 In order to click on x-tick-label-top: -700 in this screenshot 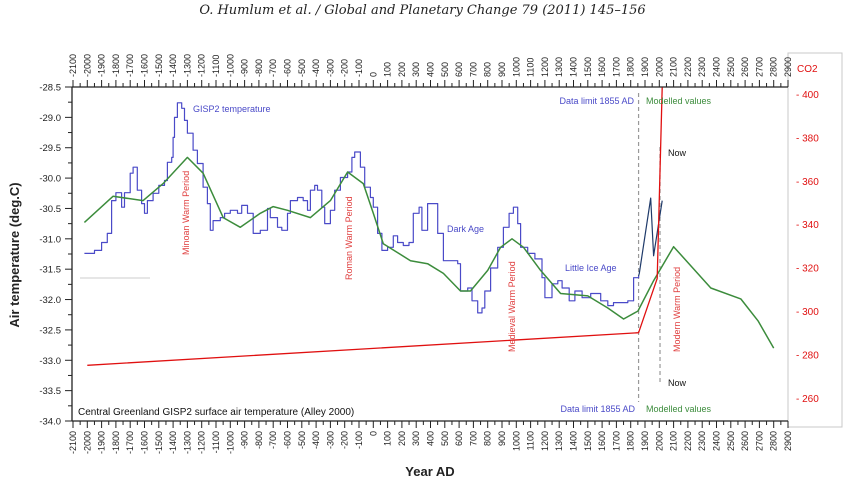, I will do `click(273, 68)`.